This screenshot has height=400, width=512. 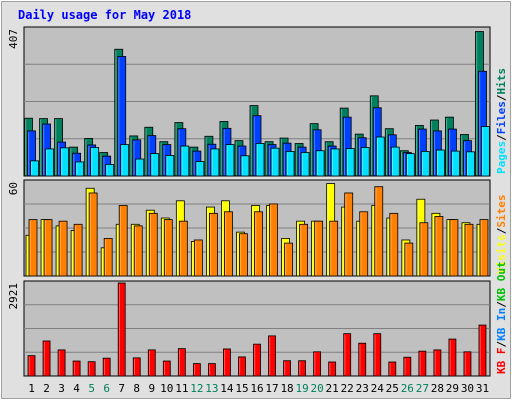 What do you see at coordinates (31, 388) in the screenshot?
I see `x-tick-label-day-1: 1` at bounding box center [31, 388].